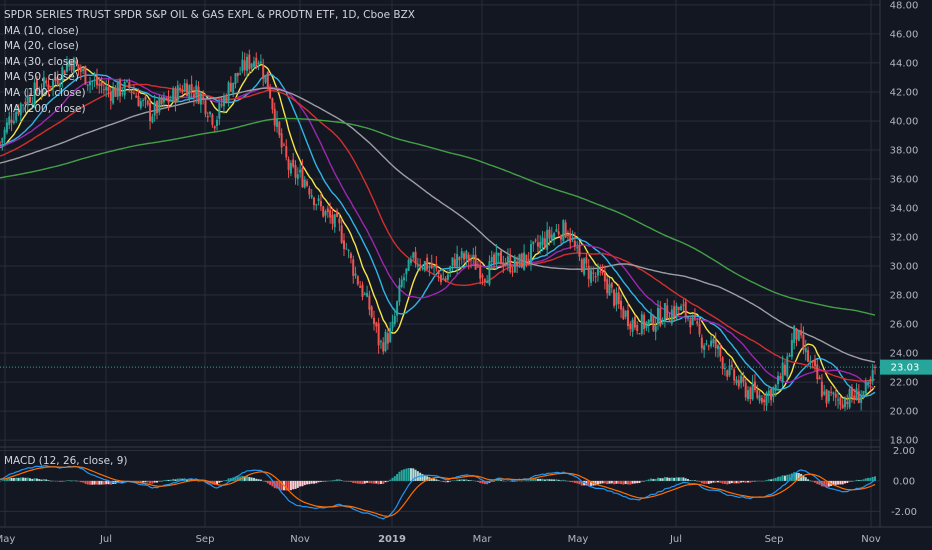 The width and height of the screenshot is (932, 550). What do you see at coordinates (41, 46) in the screenshot?
I see `legend-ma-20: MA (20, close)` at bounding box center [41, 46].